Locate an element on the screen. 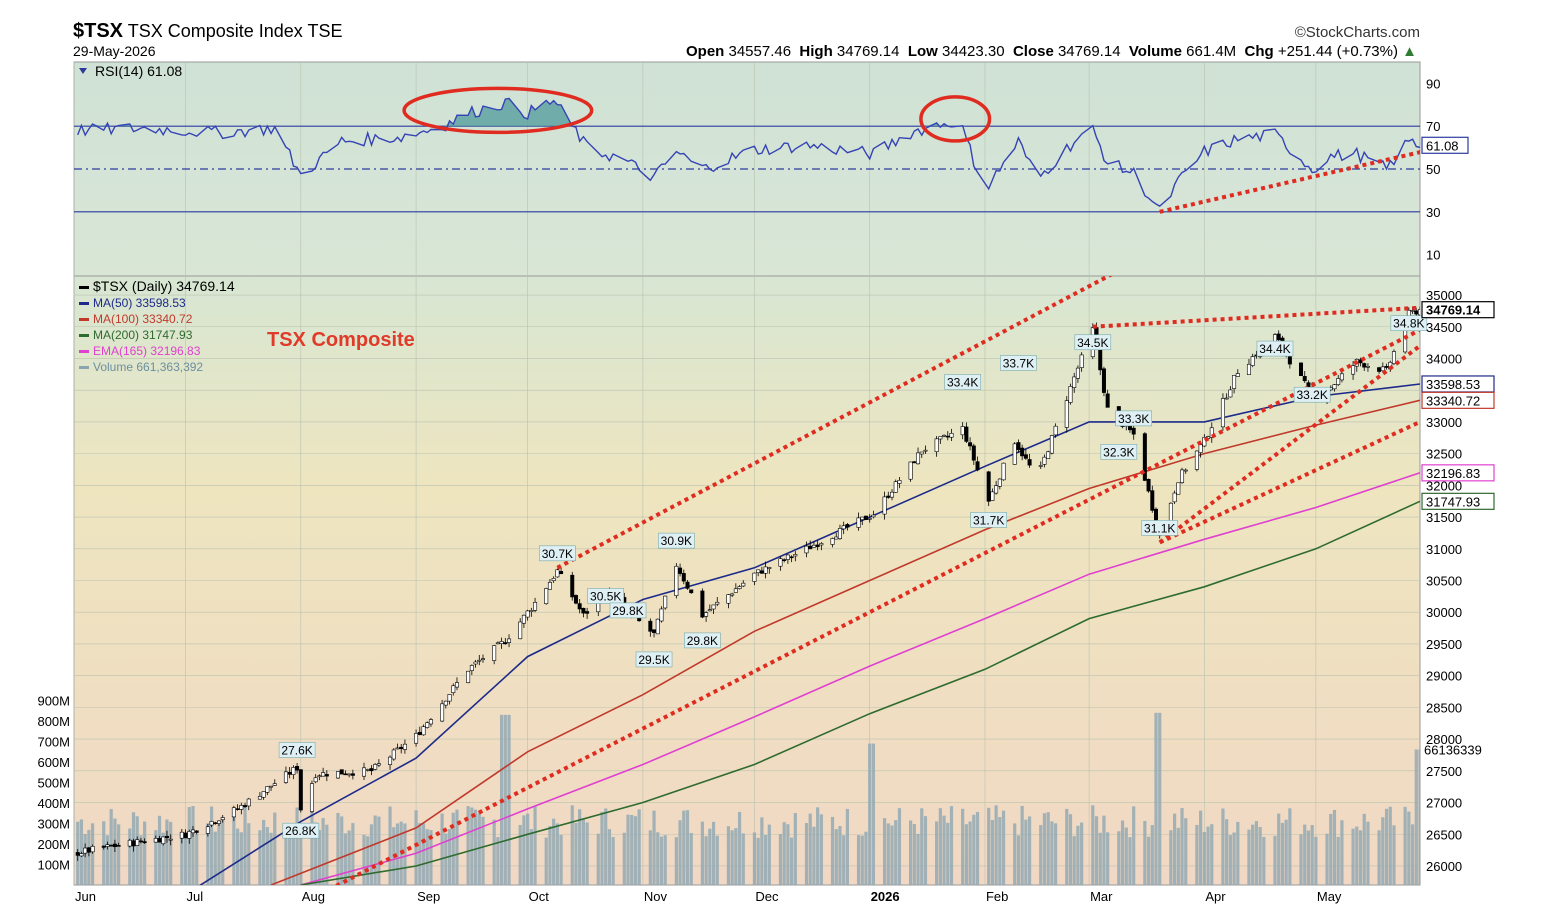 The width and height of the screenshot is (1550, 924). price-tick-label: 28000 is located at coordinates (1444, 739).